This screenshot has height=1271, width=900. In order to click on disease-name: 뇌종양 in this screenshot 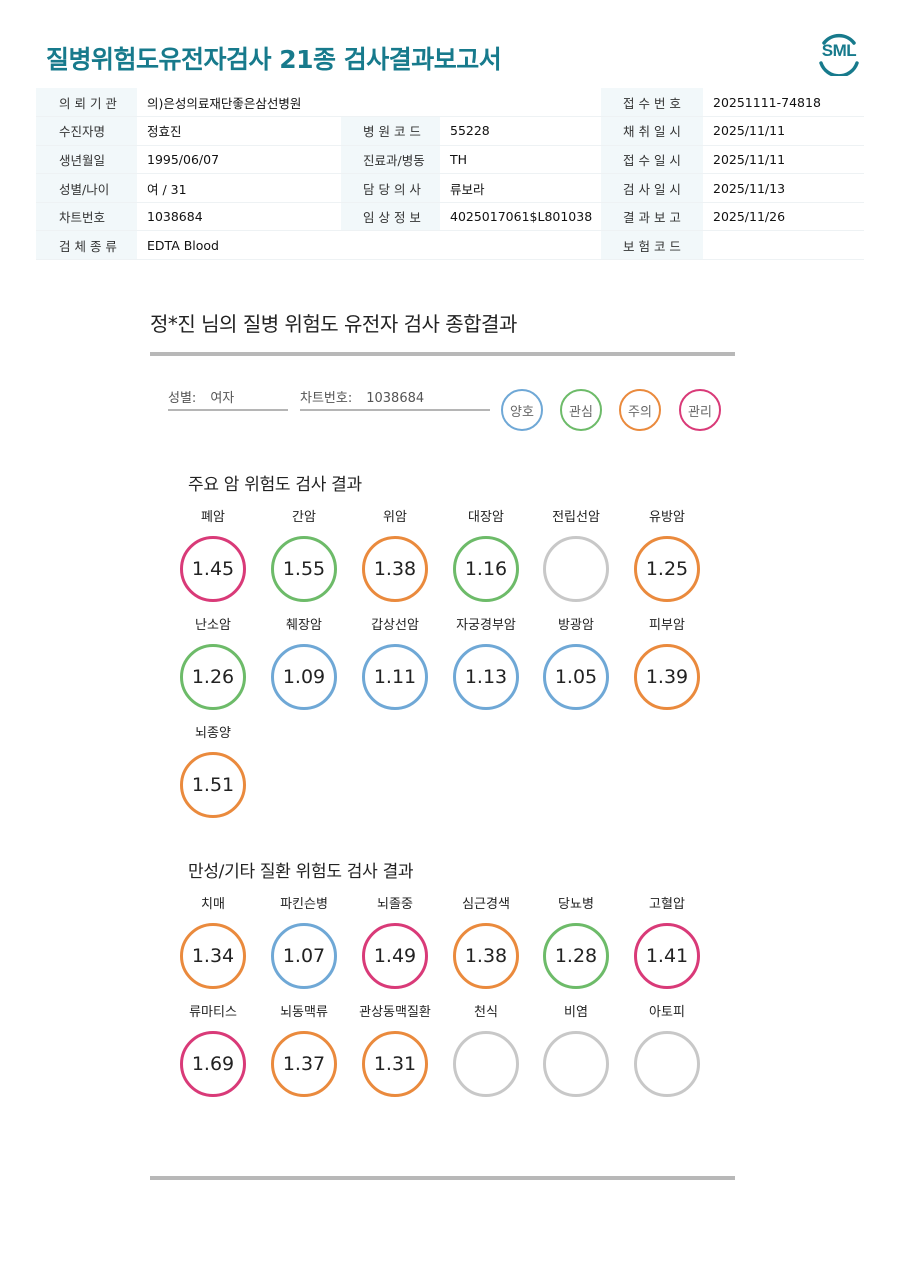, I will do `click(213, 733)`.